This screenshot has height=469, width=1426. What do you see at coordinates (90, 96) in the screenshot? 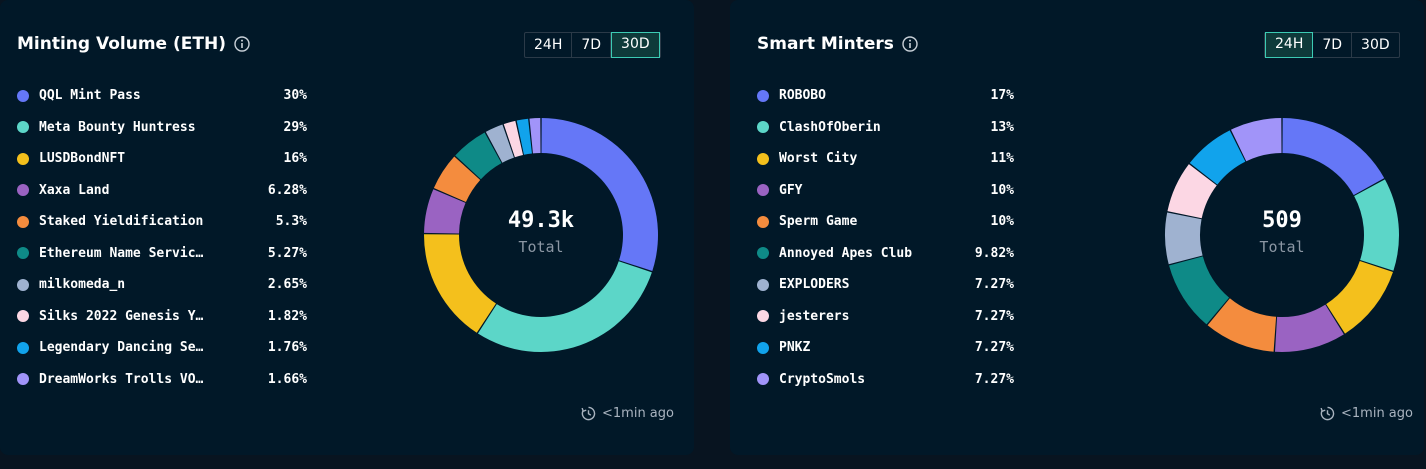
I see `legend-label: QQL Mint Pass` at bounding box center [90, 96].